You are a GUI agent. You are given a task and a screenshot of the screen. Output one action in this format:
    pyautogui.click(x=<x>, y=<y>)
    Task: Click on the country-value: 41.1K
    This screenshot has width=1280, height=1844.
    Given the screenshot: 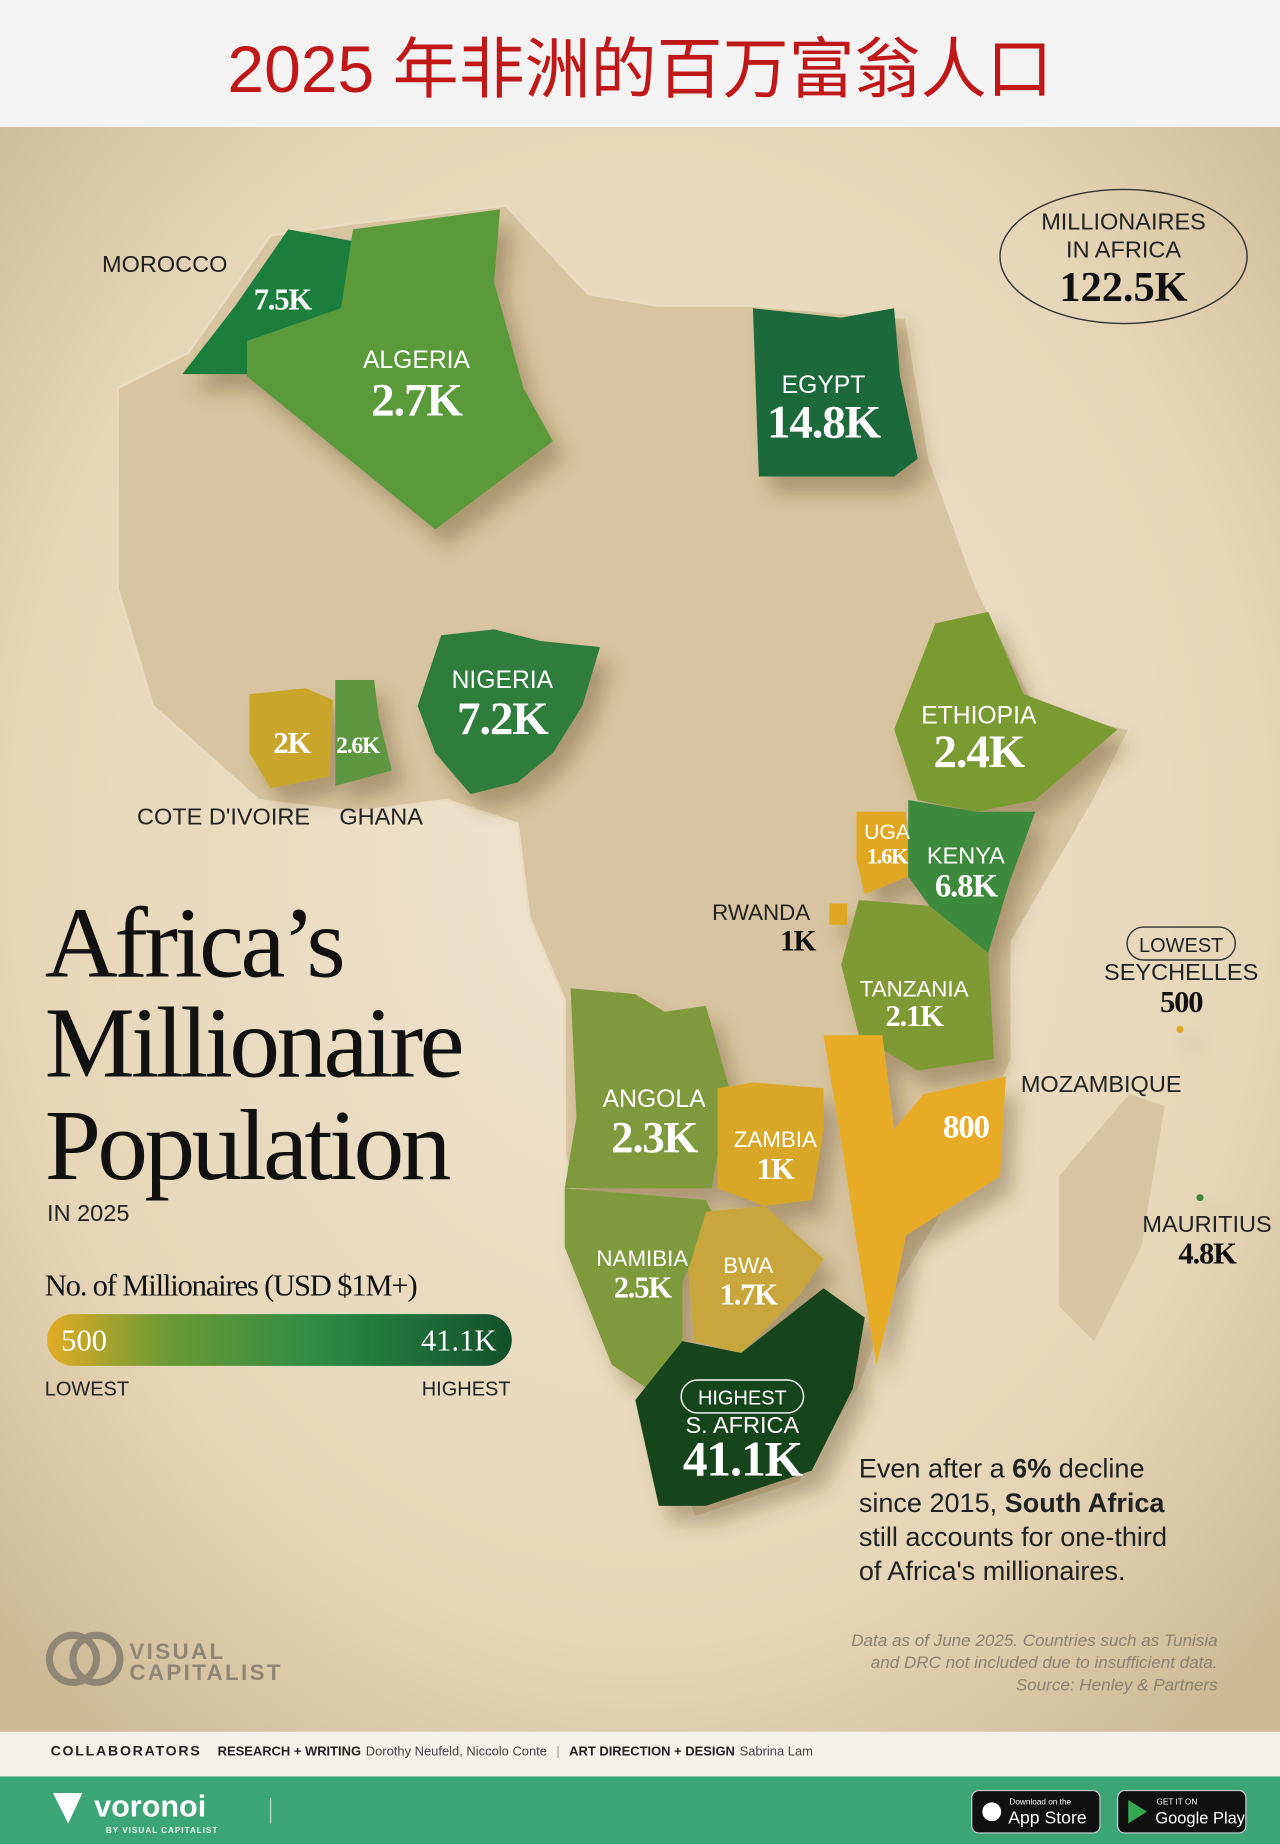 What is the action you would take?
    pyautogui.click(x=743, y=1458)
    